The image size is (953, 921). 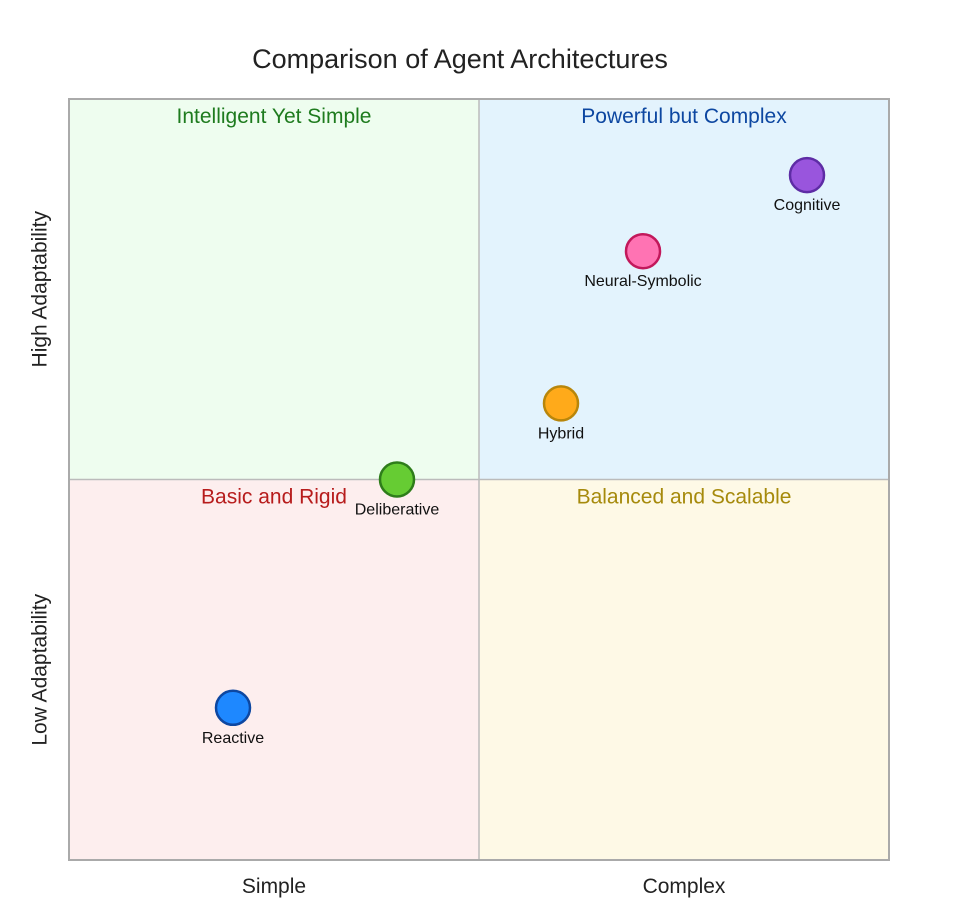 I want to click on point-label-neural-symbolic: Neural-Symbolic, so click(x=642, y=281).